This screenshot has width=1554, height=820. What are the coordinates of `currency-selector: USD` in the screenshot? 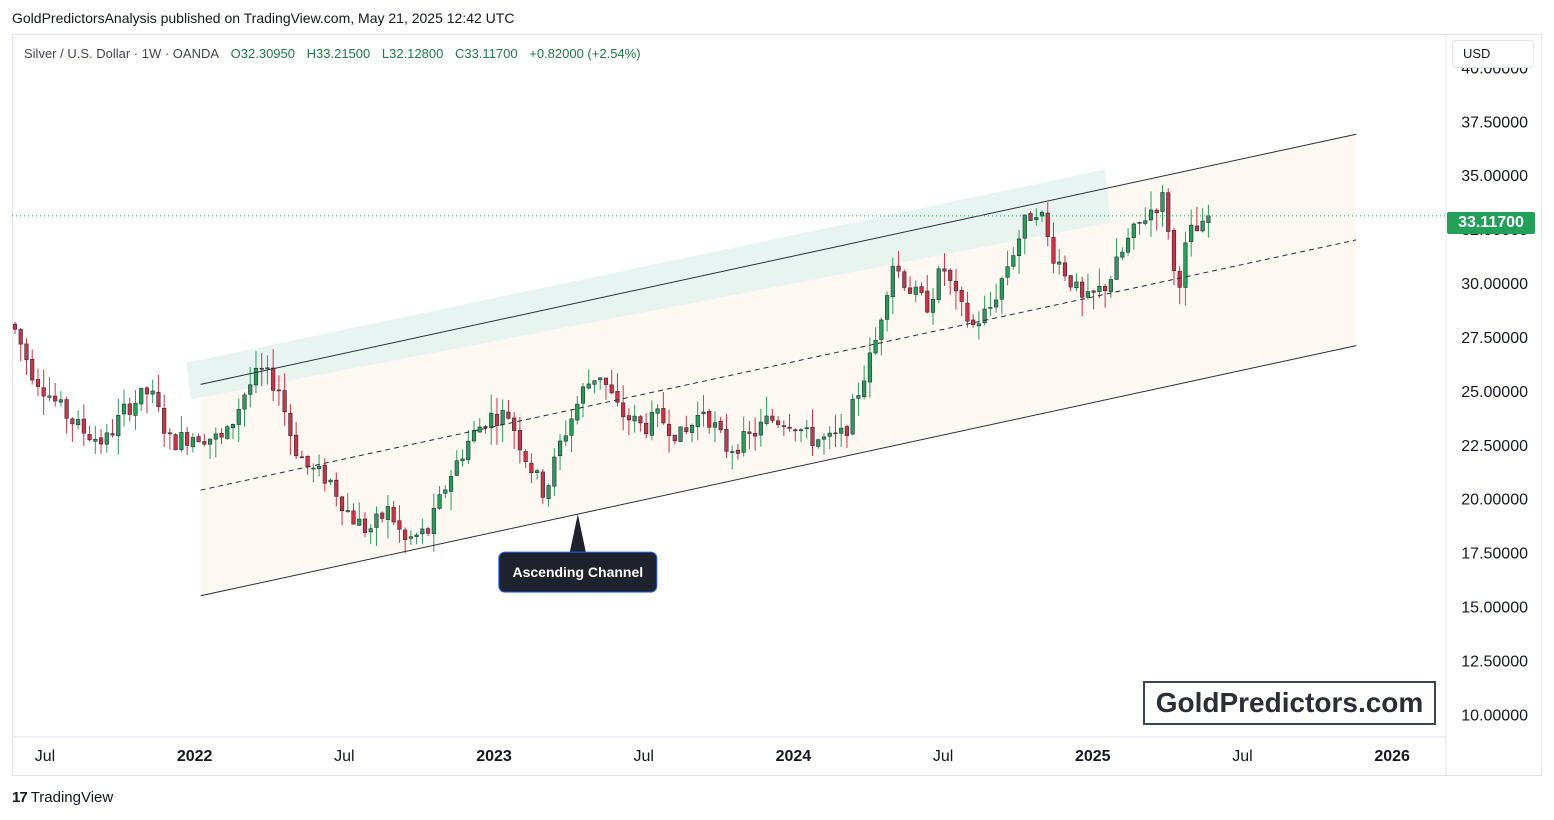 It's located at (1493, 54).